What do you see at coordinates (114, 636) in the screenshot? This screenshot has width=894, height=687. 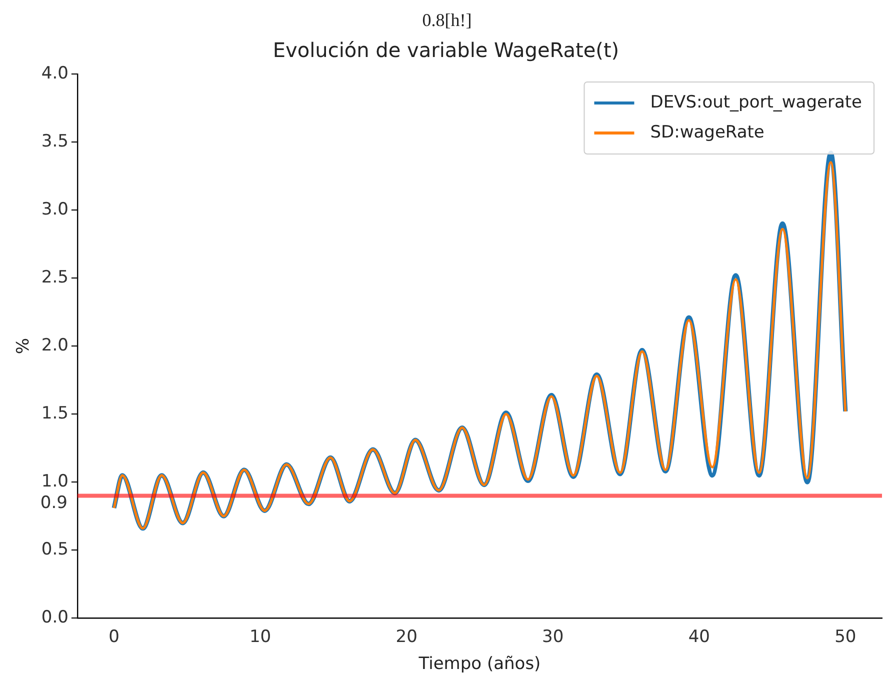 I see `x-tick-label: 0` at bounding box center [114, 636].